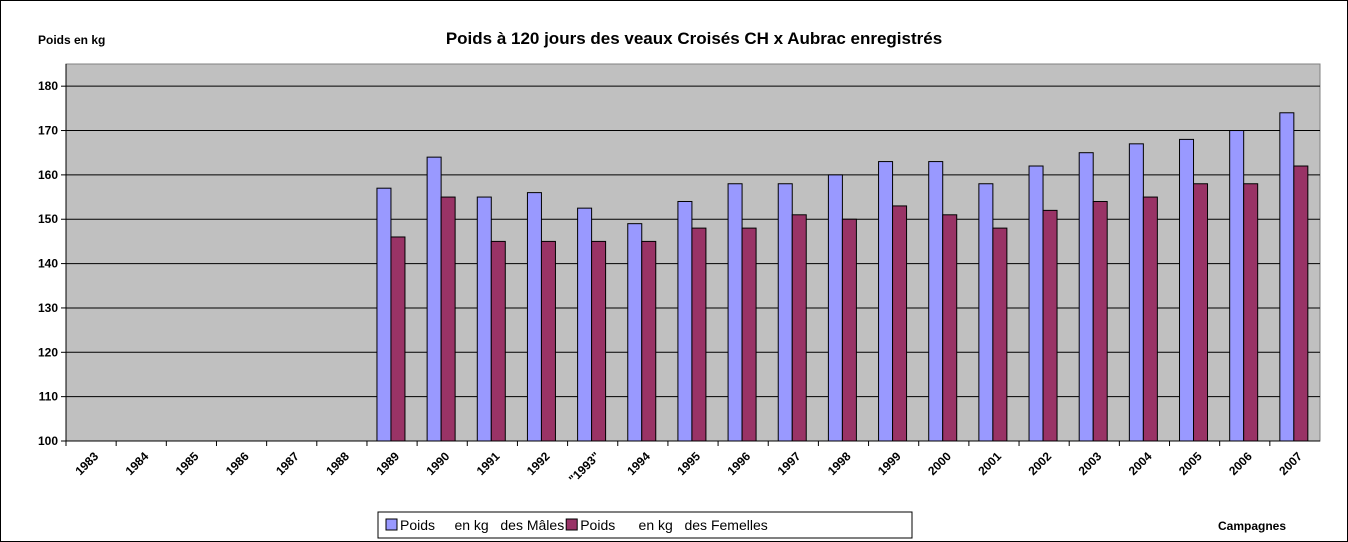 The width and height of the screenshot is (1348, 542). Describe the element at coordinates (674, 525) in the screenshot. I see `legend-label: Poids en kg des Femelles` at that location.